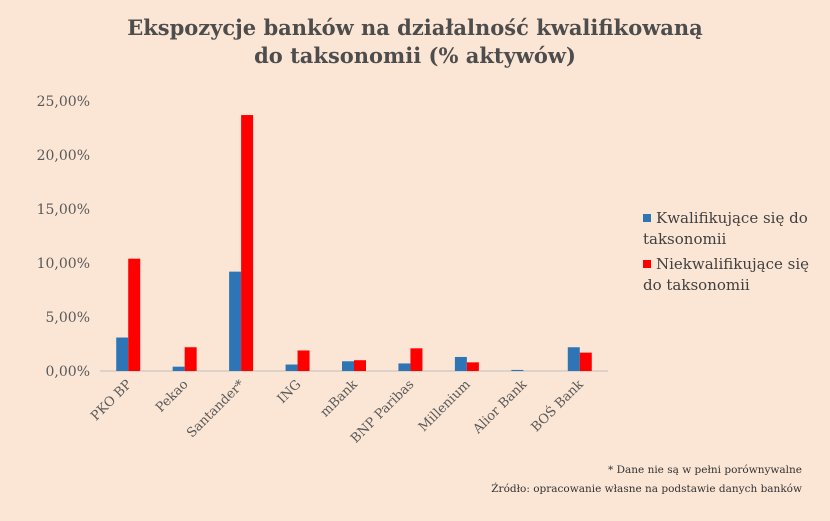  I want to click on footnote: * Dane nie są w pełni porównywalne, so click(704, 470).